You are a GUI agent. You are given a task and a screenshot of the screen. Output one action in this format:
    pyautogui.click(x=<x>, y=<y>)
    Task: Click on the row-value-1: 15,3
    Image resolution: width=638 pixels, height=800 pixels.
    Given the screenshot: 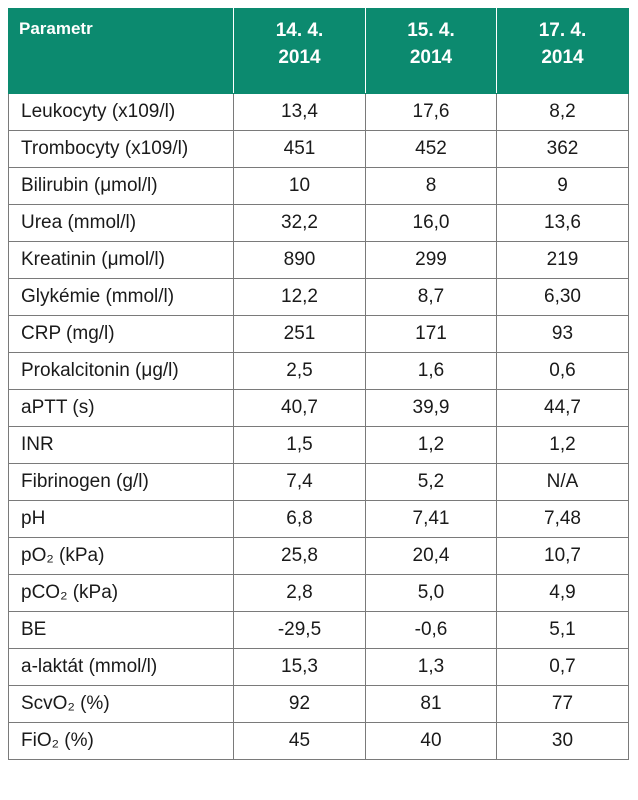 What is the action you would take?
    pyautogui.click(x=299, y=667)
    